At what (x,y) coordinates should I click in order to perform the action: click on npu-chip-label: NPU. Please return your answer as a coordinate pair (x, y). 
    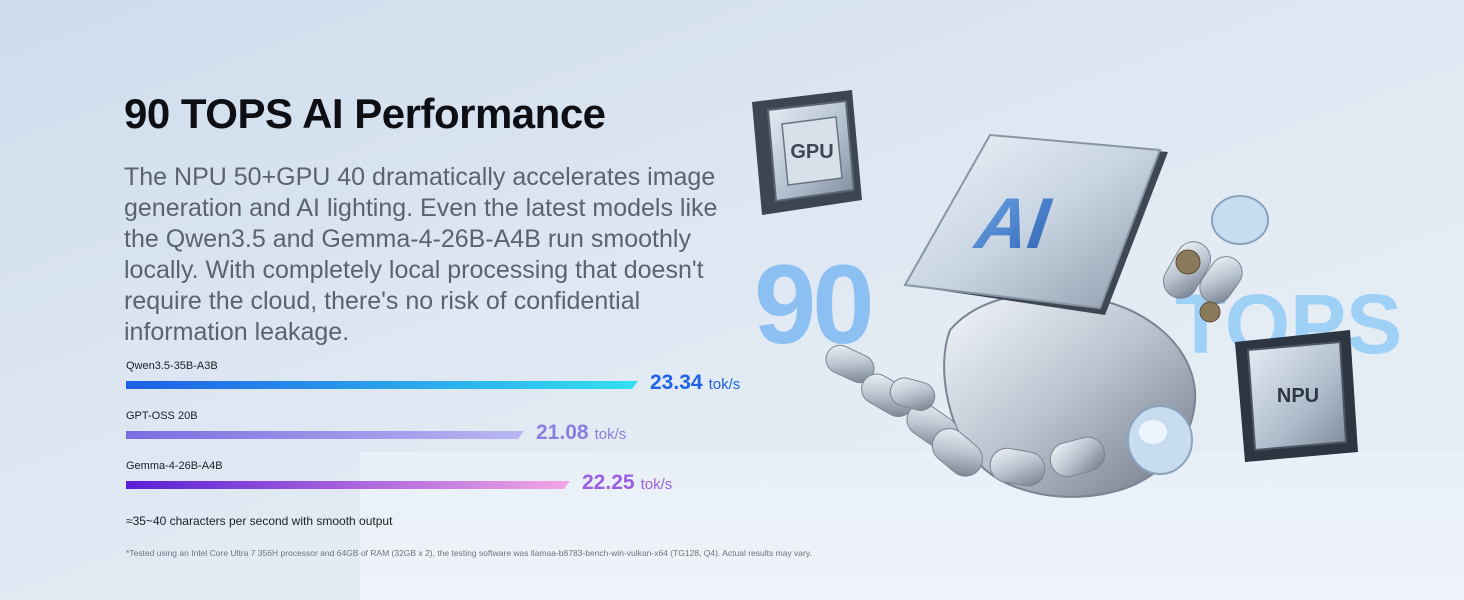
    Looking at the image, I should click on (1298, 396).